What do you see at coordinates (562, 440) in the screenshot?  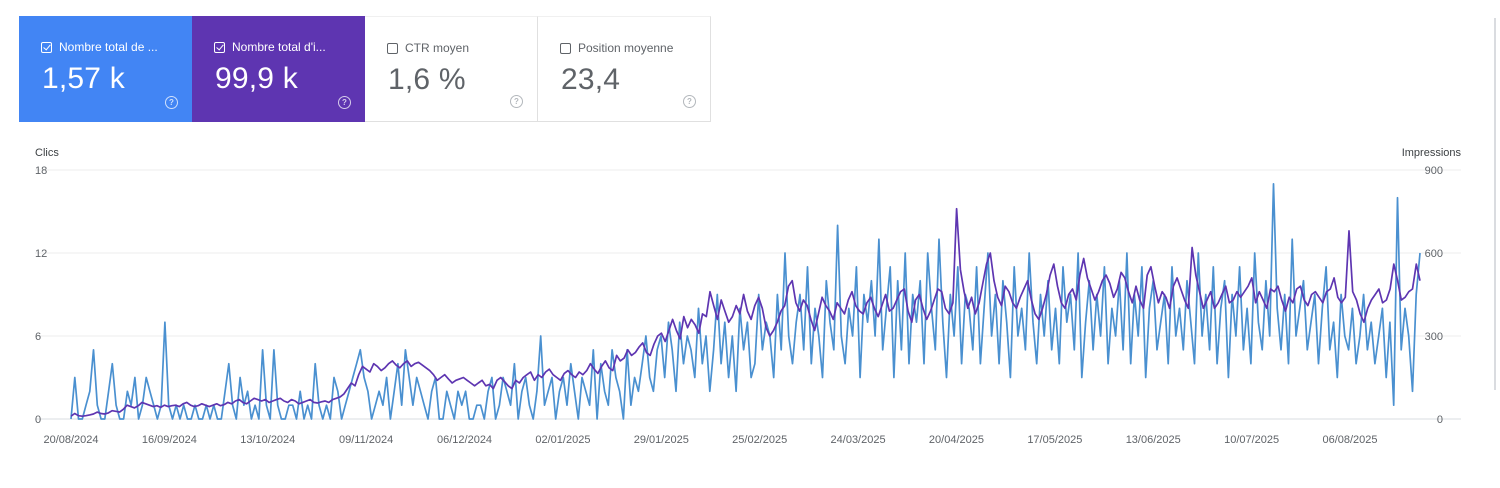 I see `x-tick-label: 02/01/2025` at bounding box center [562, 440].